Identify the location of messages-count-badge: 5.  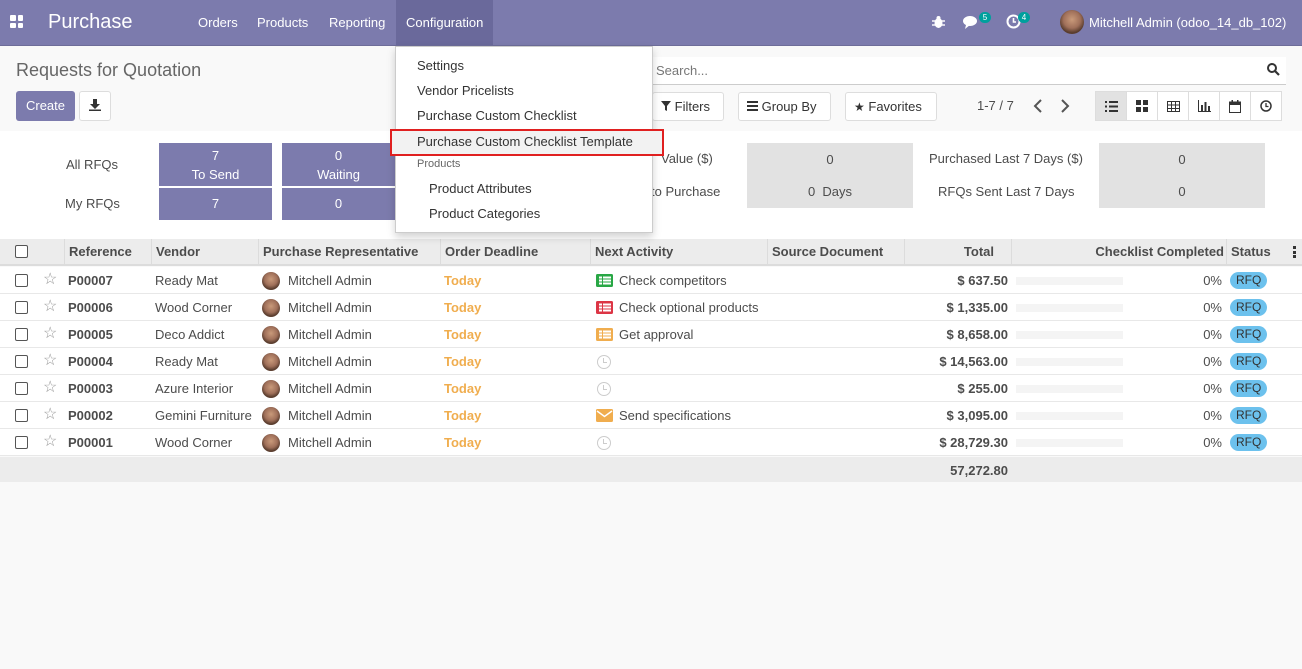
(985, 17).